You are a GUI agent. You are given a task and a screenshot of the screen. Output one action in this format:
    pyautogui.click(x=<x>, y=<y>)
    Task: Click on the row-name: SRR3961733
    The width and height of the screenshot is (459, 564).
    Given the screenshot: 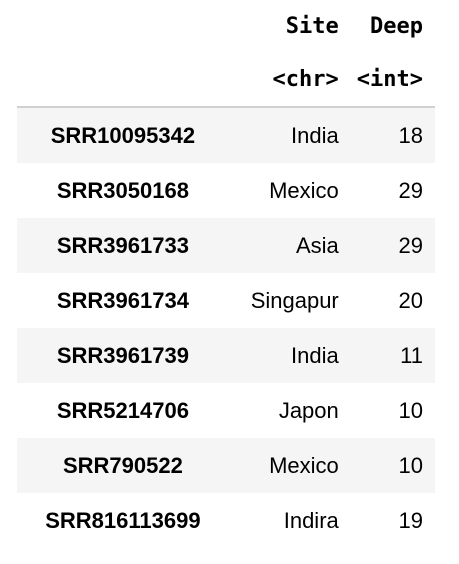 What is the action you would take?
    pyautogui.click(x=122, y=245)
    